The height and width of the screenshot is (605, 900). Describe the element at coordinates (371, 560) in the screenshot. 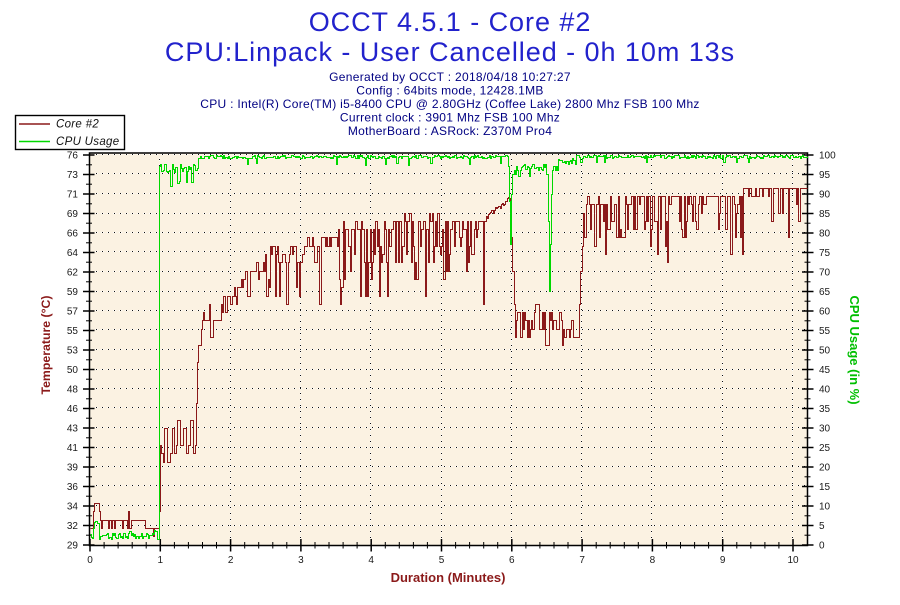

I see `svg-text: 4` at that location.